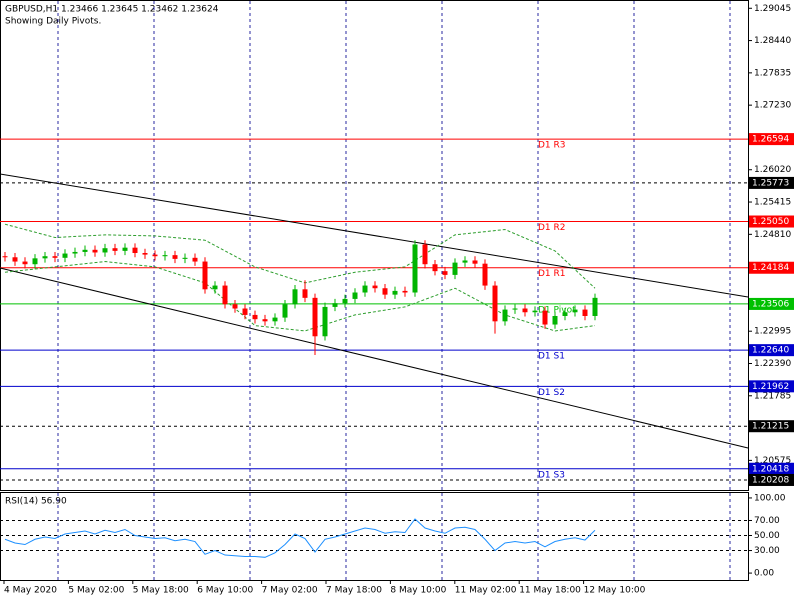 This screenshot has width=800, height=600. Describe the element at coordinates (300, 256) in the screenshot. I see `envelope-upper` at that location.